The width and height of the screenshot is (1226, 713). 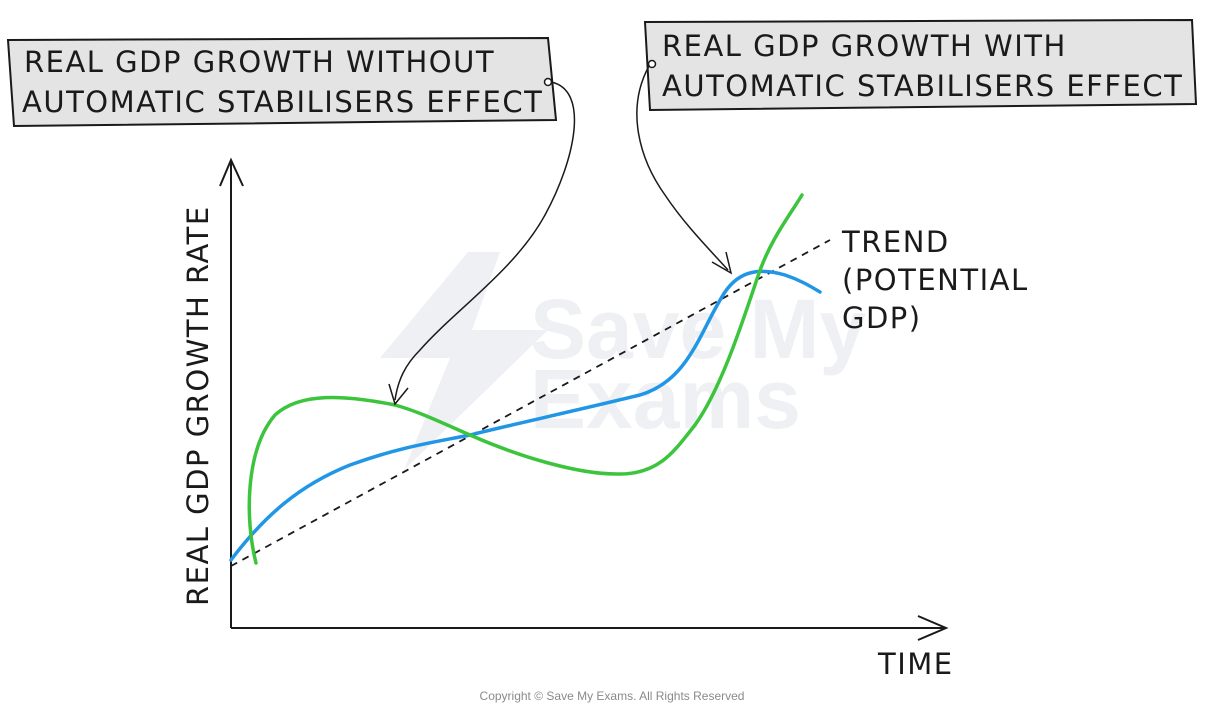 What do you see at coordinates (198, 405) in the screenshot?
I see `y-axis-label: REAL GDP GROWTH RATE` at bounding box center [198, 405].